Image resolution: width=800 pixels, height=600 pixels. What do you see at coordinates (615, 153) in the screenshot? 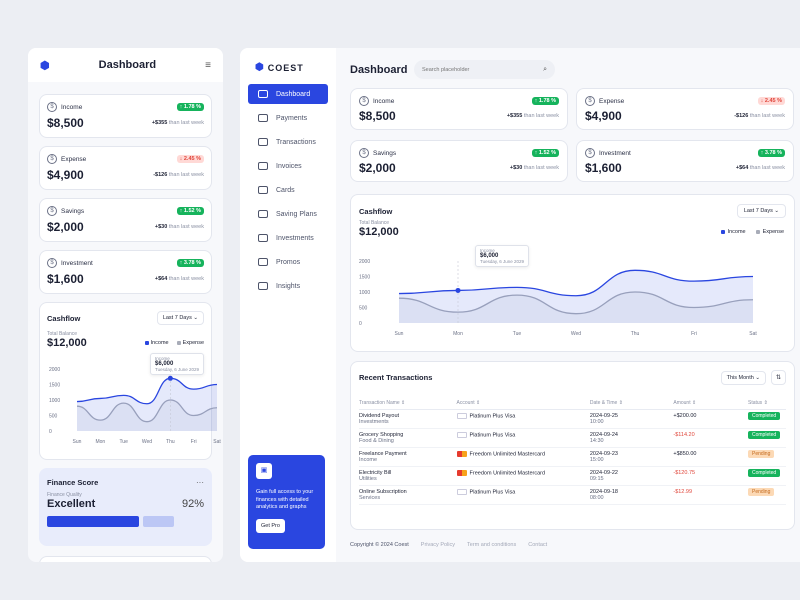
I see `metric-label: Investment` at bounding box center [615, 153].